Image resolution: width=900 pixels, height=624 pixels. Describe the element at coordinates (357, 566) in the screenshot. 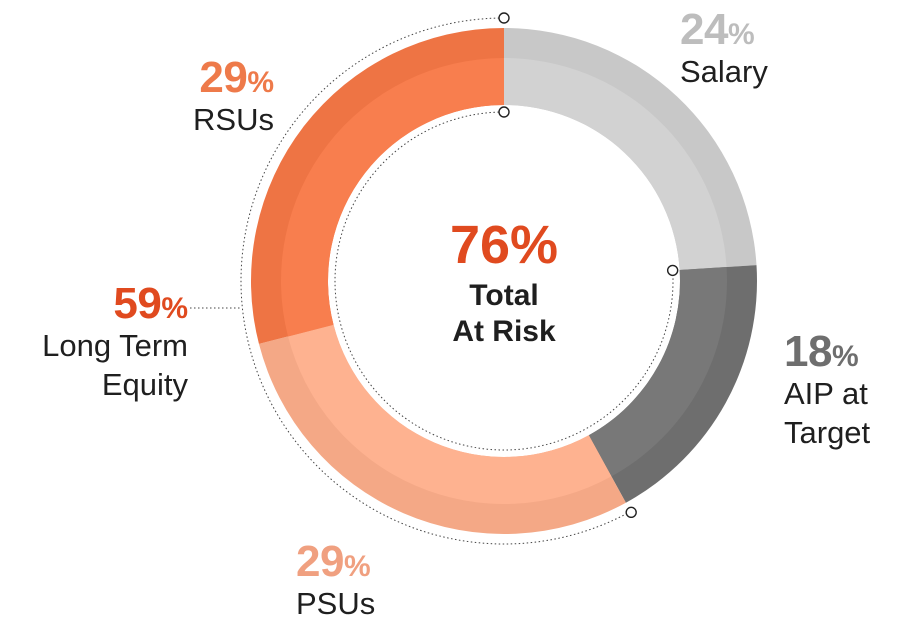

I see `psus-pct-symbol: %` at that location.